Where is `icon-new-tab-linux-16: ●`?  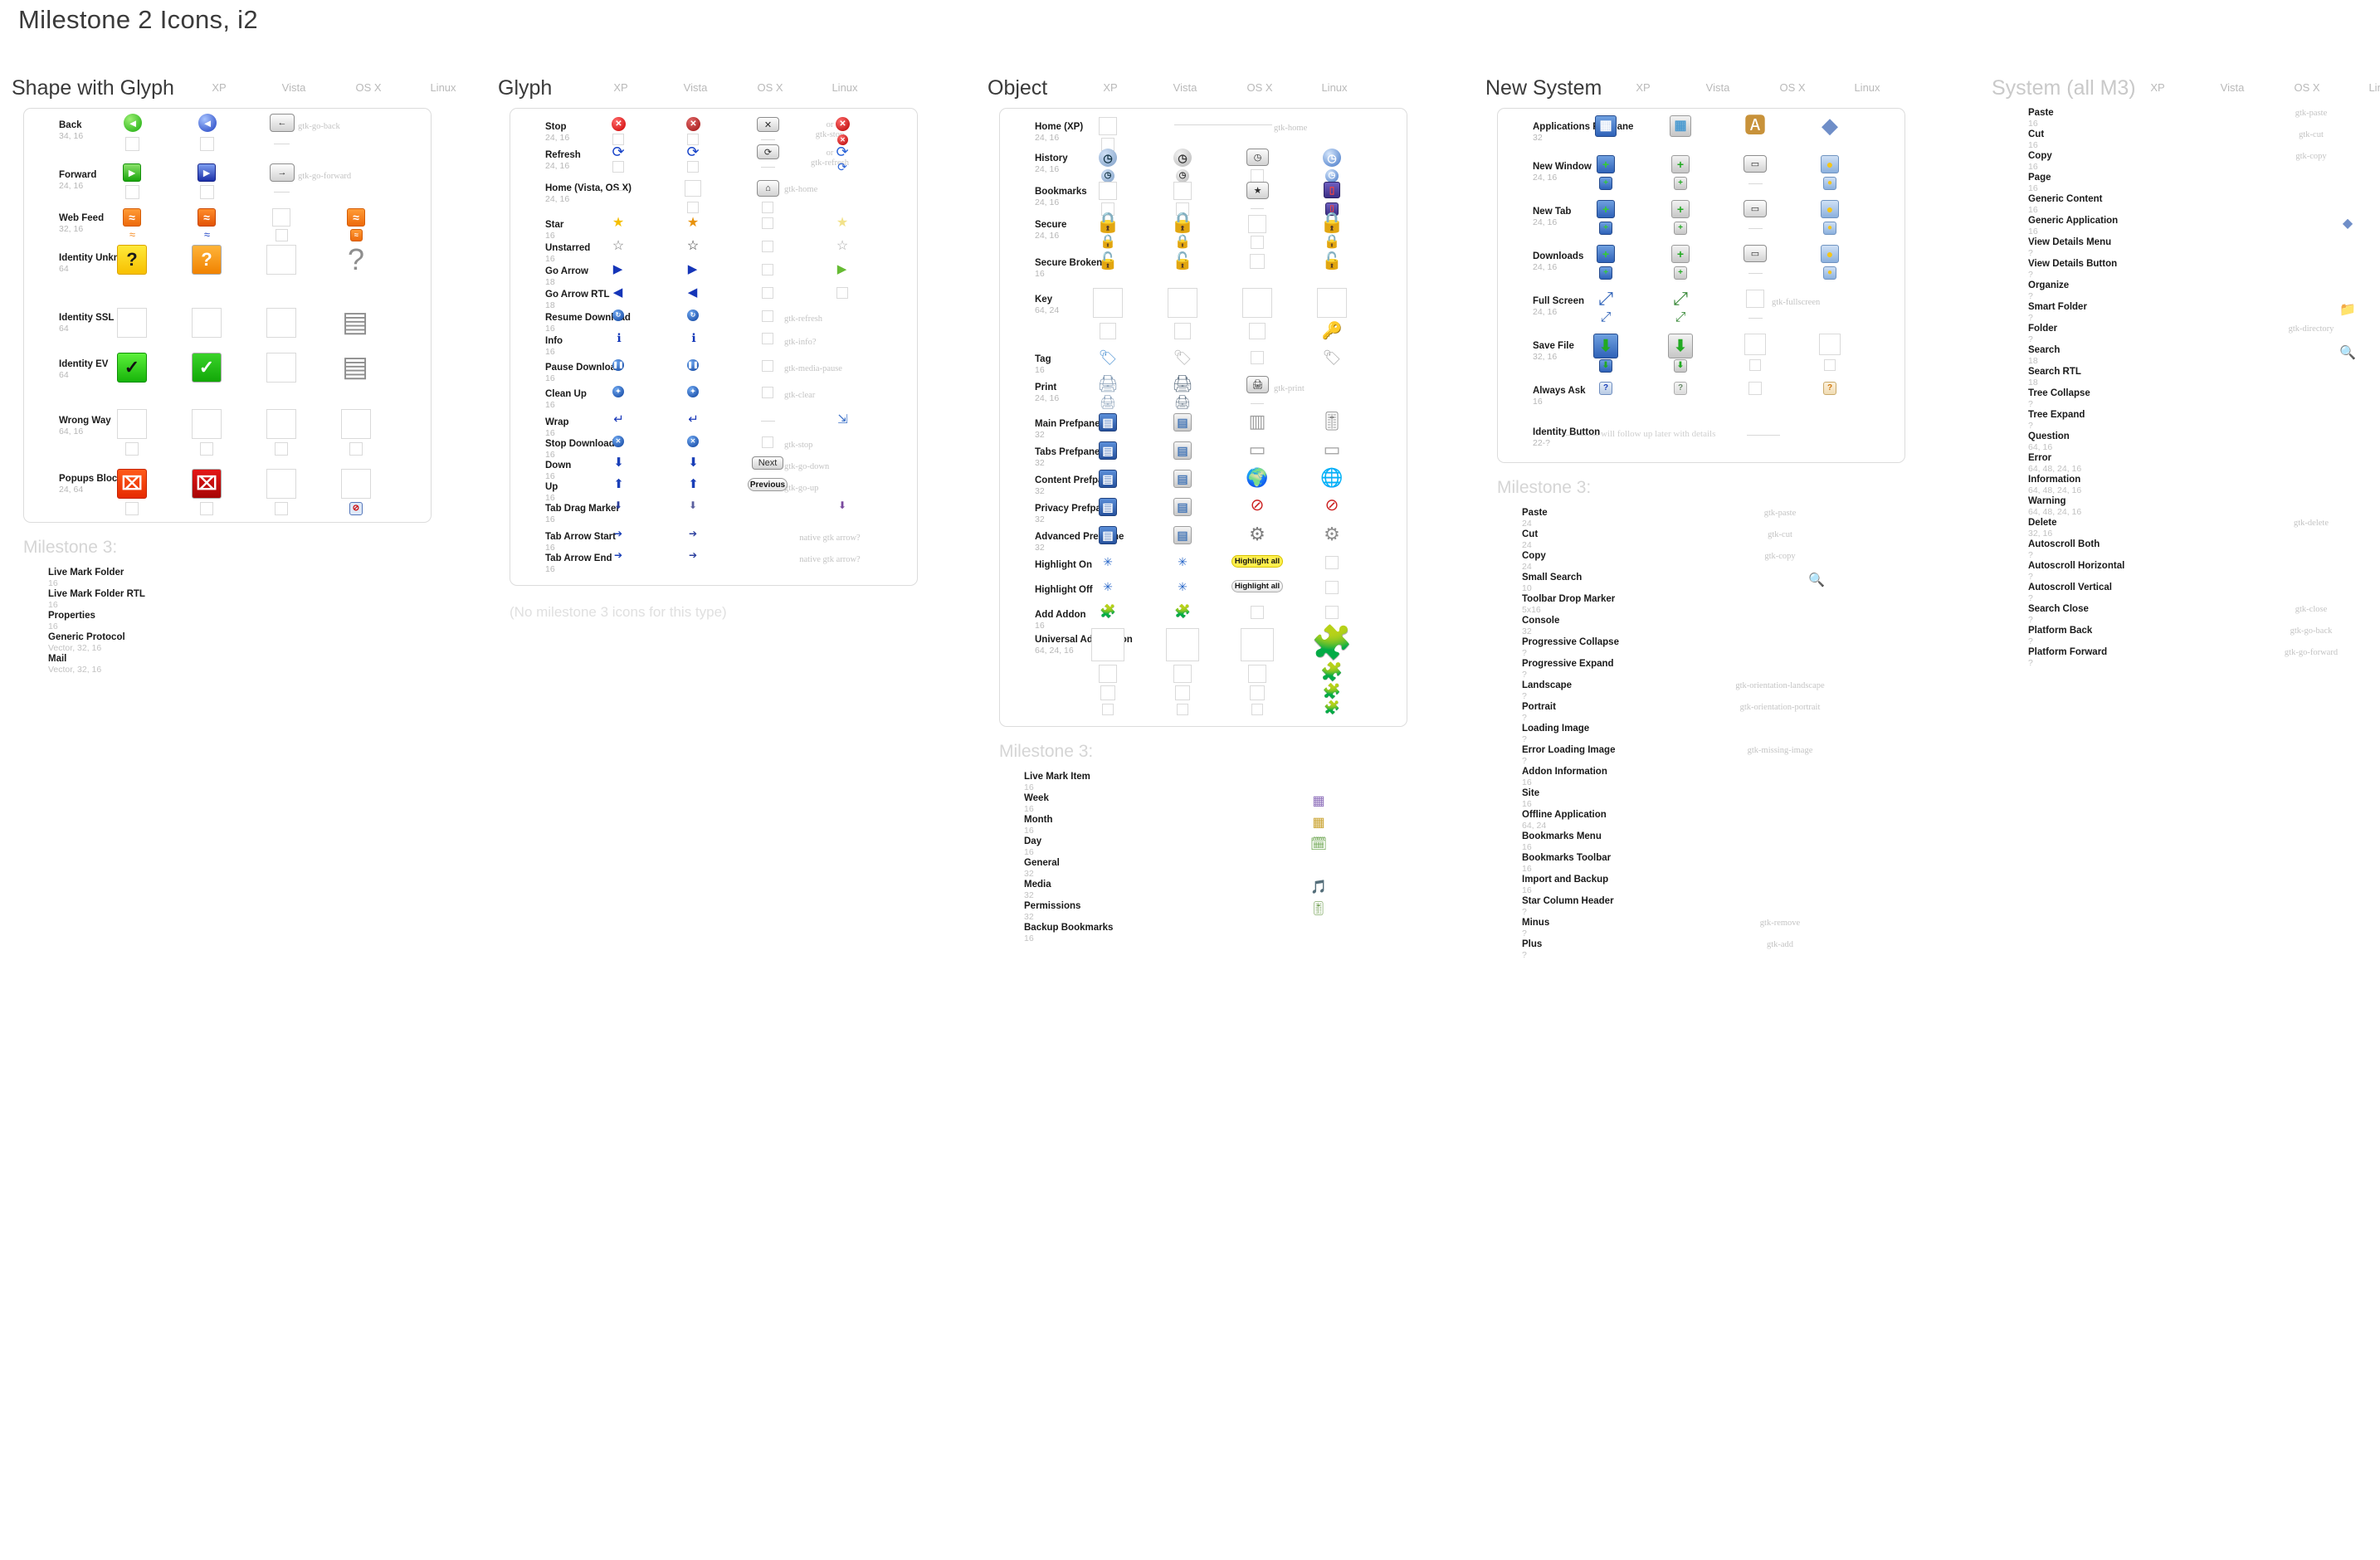 icon-new-tab-linux-16: ● is located at coordinates (1829, 228).